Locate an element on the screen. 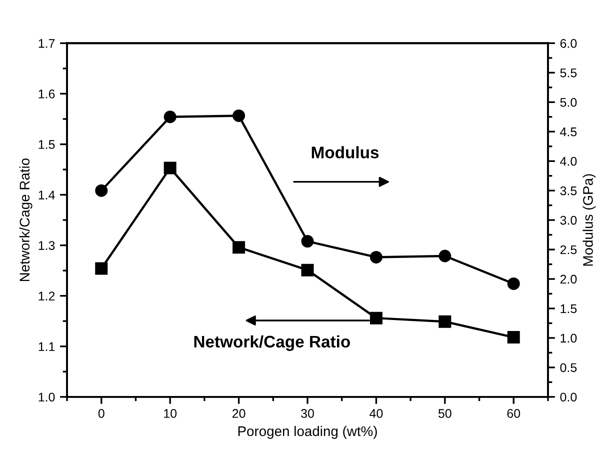 The width and height of the screenshot is (615, 450). x-tick-label: 40 is located at coordinates (376, 413).